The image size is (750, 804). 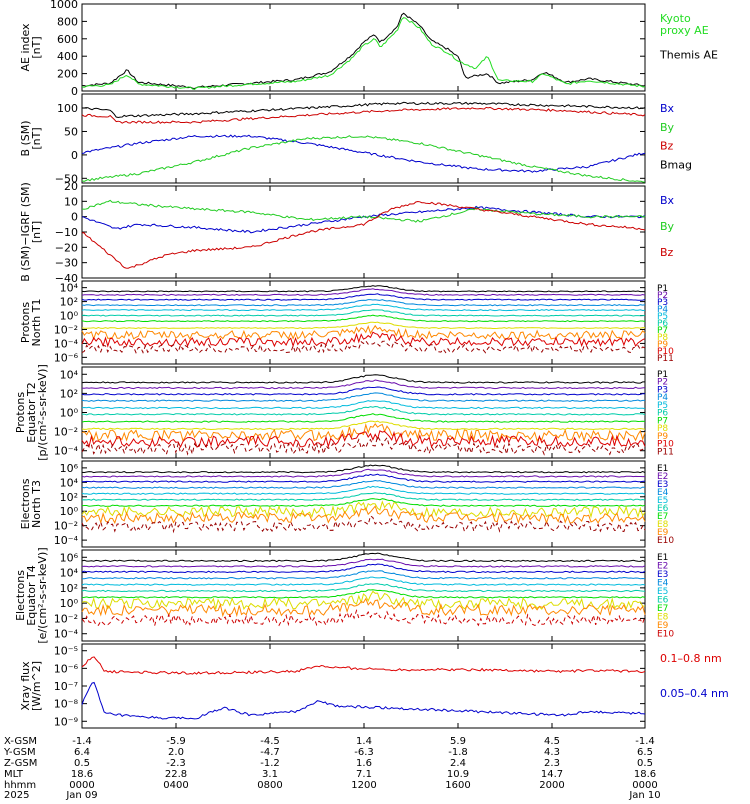 I want to click on y-tick-label: 10, so click(x=71, y=201).